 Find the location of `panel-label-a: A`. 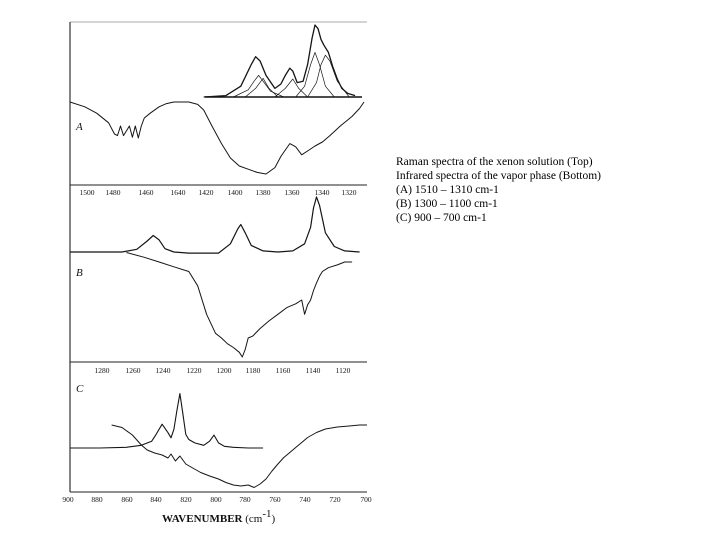

panel-label-a: A is located at coordinates (79, 127).